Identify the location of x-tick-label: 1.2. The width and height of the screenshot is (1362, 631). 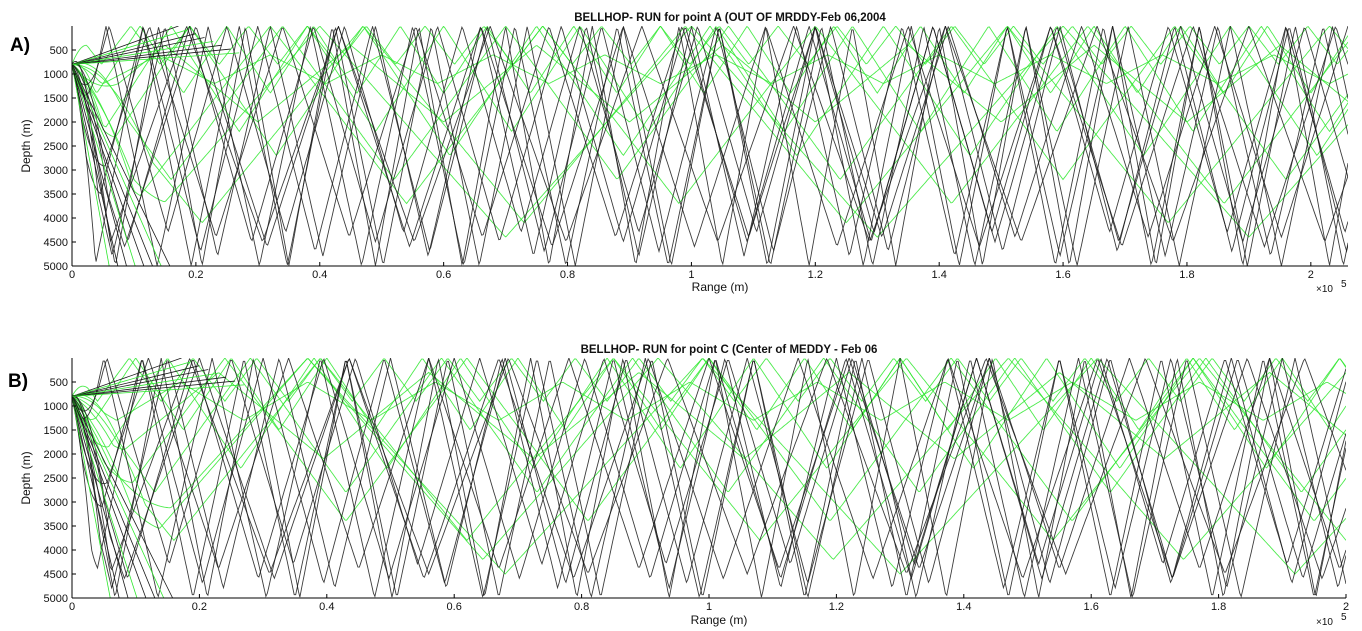
(815, 275).